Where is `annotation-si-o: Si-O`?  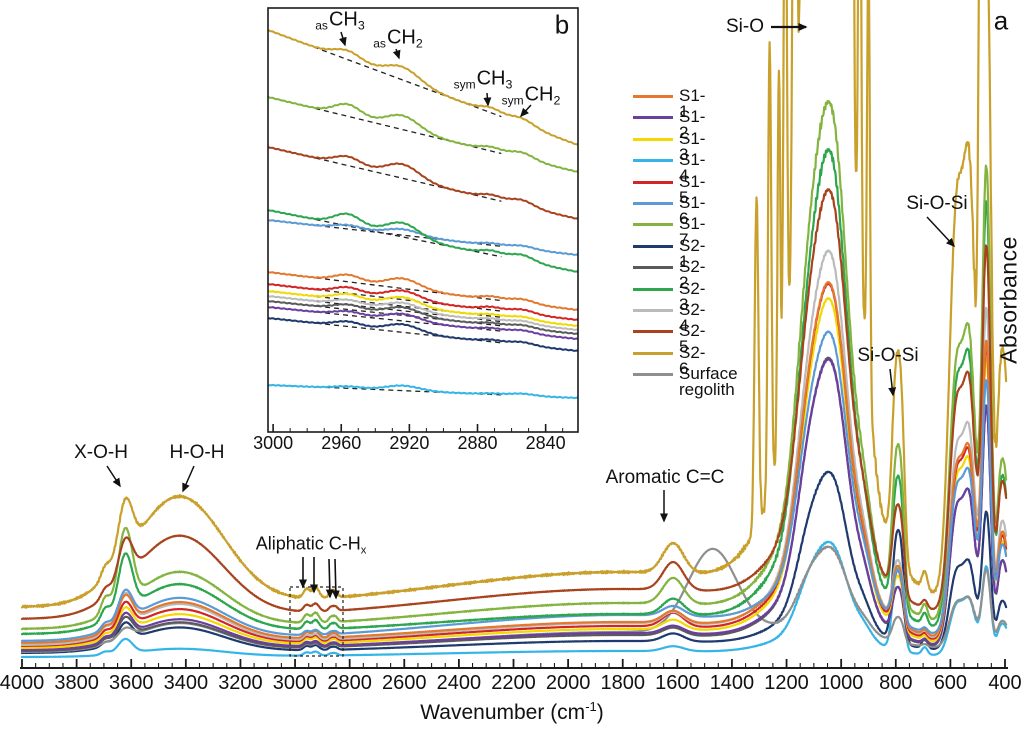 annotation-si-o: Si-O is located at coordinates (745, 27).